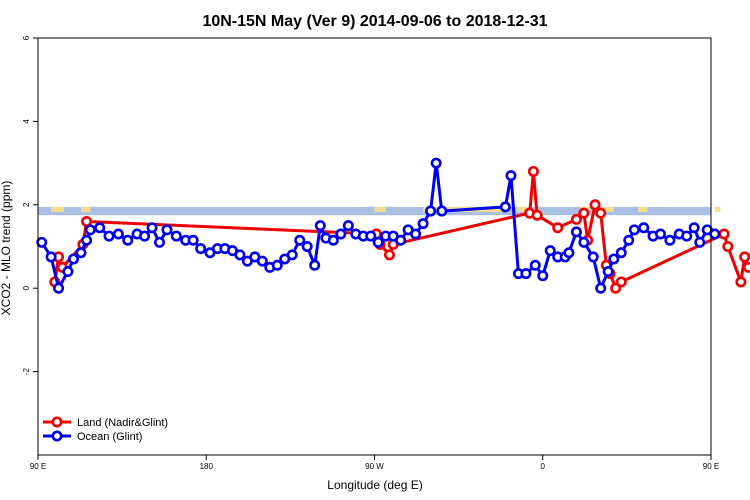 Image resolution: width=750 pixels, height=500 pixels. Describe the element at coordinates (122, 423) in the screenshot. I see `legend-land-label: Land (Nadir&Glint)` at that location.